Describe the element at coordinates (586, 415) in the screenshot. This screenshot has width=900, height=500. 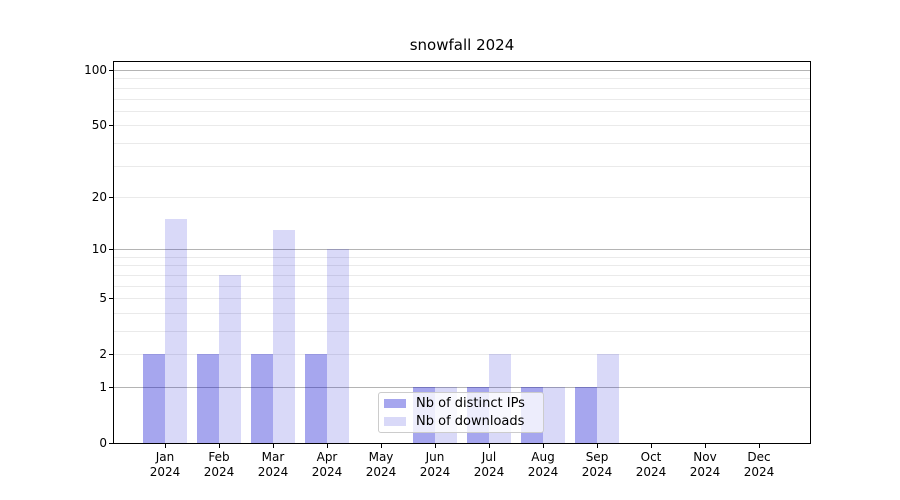
I see `bar-distinct-ips-sep` at that location.